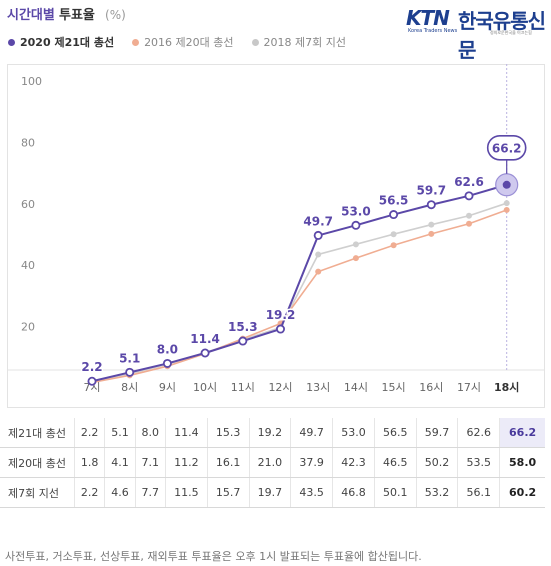  I want to click on legend-item-2016: 2016 제20대 총선, so click(183, 42).